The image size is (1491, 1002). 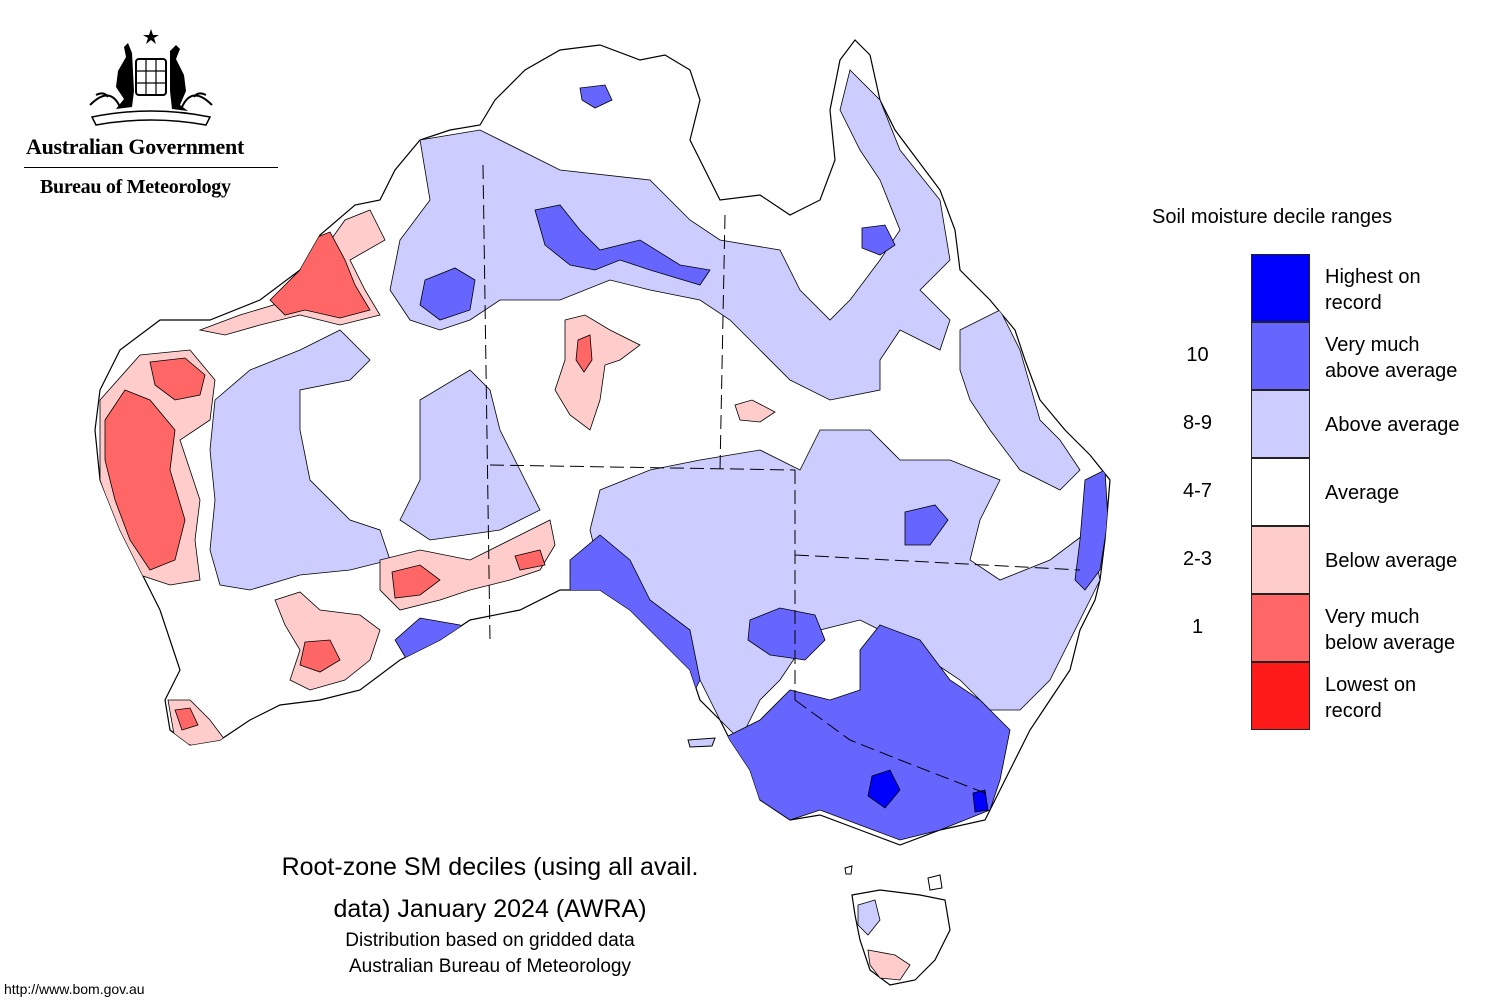 I want to click on zone-above-east, so click(x=845, y=585).